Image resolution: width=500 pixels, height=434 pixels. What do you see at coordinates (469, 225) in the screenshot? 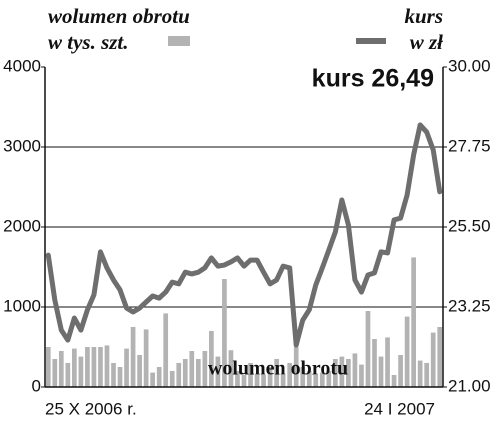
I see `y2-tick-label: 25.50` at bounding box center [469, 225].